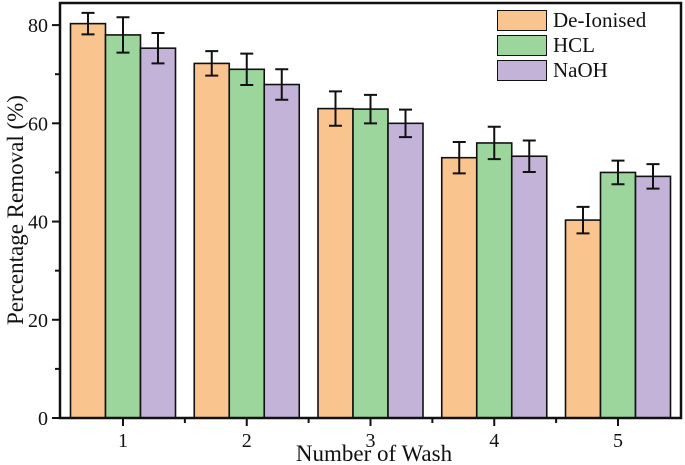 This screenshot has width=685, height=465. I want to click on y-axis-tick-label: 80, so click(38, 26).